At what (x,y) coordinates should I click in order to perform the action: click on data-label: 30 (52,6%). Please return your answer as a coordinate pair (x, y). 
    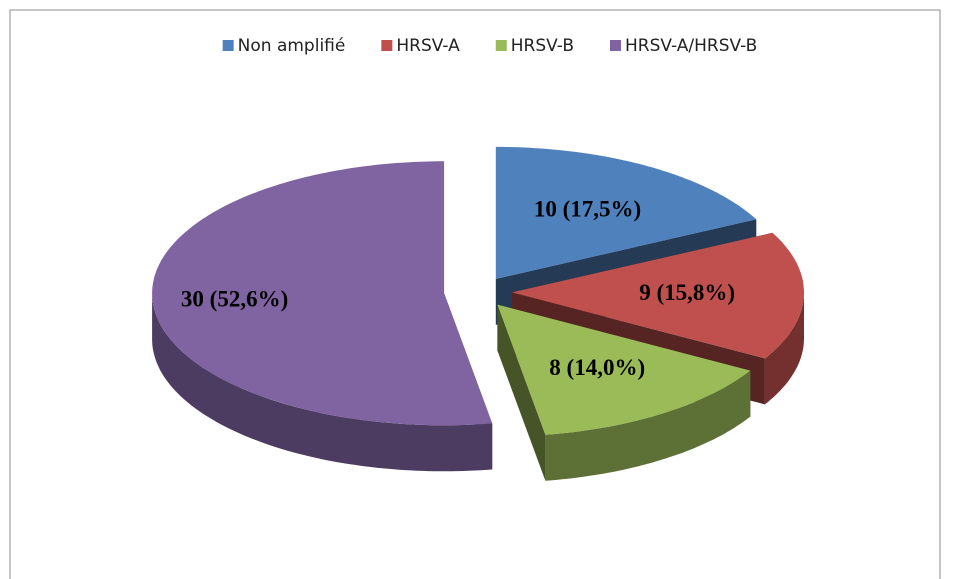
    Looking at the image, I should click on (234, 298).